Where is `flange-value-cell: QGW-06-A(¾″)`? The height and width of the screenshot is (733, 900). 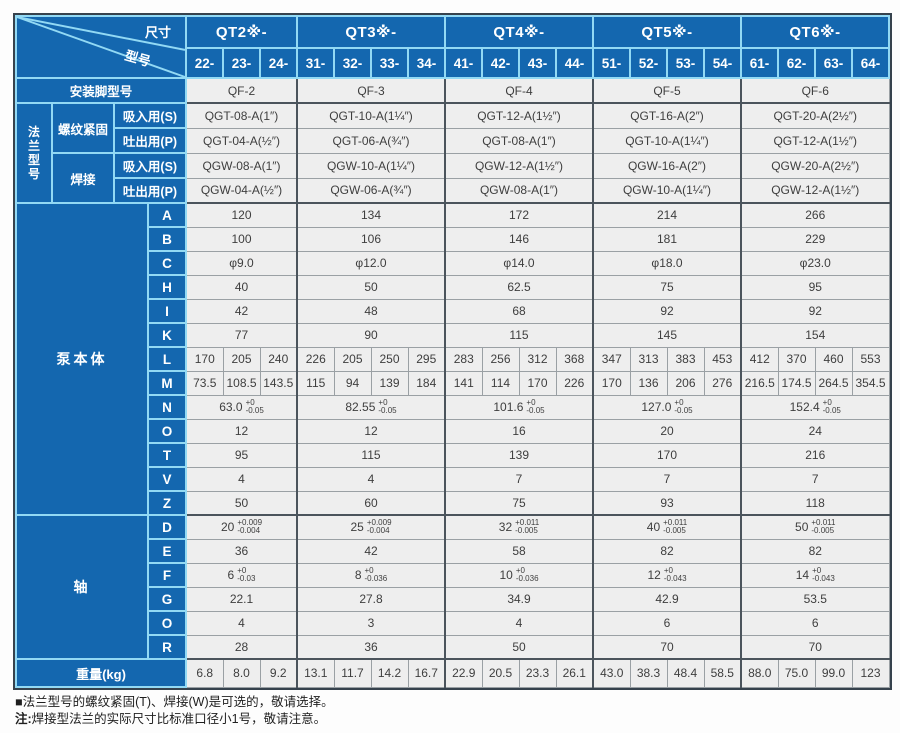
flange-value-cell: QGW-06-A(¾″) is located at coordinates (371, 190).